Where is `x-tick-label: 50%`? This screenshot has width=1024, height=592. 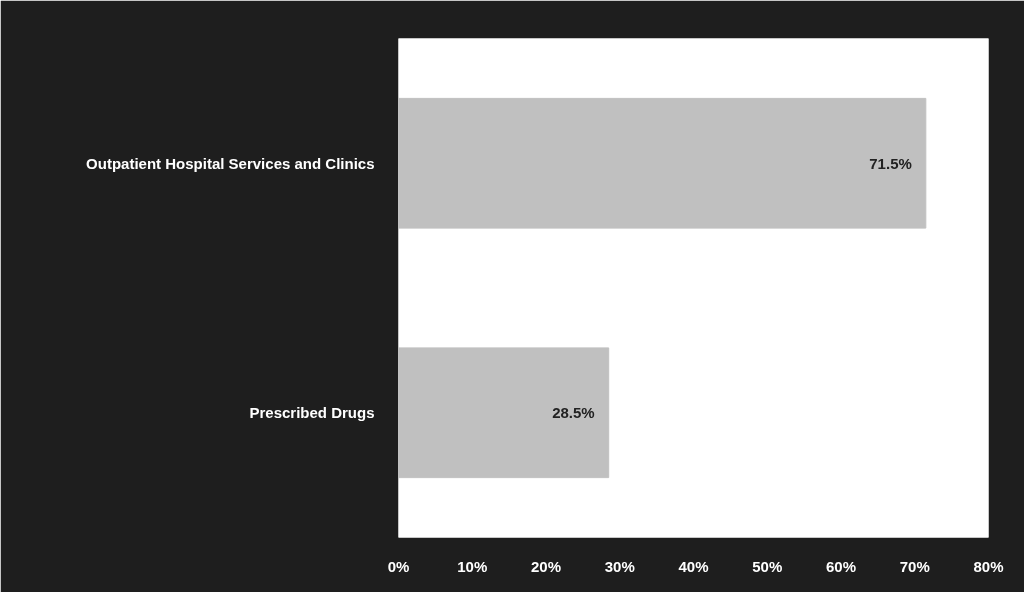 x-tick-label: 50% is located at coordinates (767, 566).